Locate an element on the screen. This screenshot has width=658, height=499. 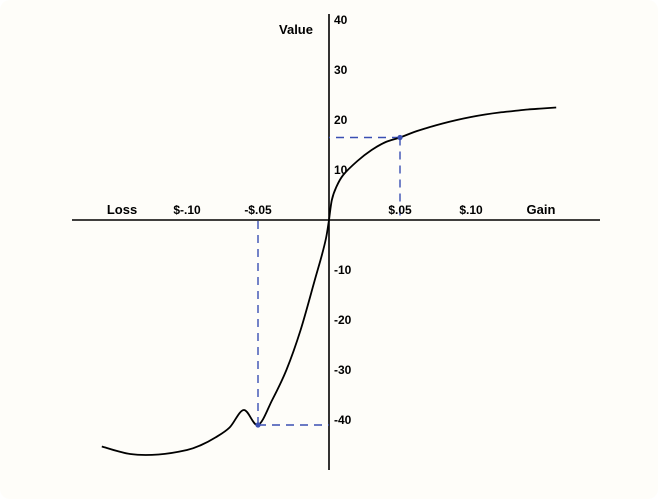
y-tick-label: -10 is located at coordinates (343, 270).